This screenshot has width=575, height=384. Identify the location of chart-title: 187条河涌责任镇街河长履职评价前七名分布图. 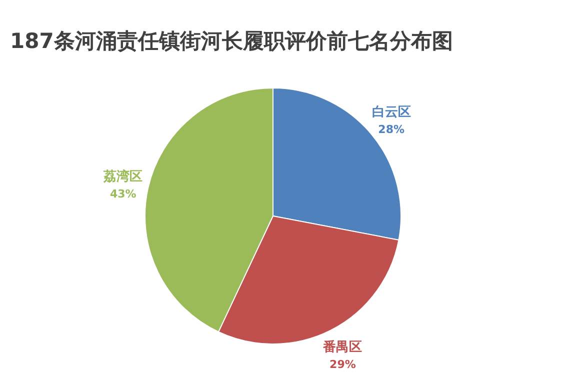
(231, 41).